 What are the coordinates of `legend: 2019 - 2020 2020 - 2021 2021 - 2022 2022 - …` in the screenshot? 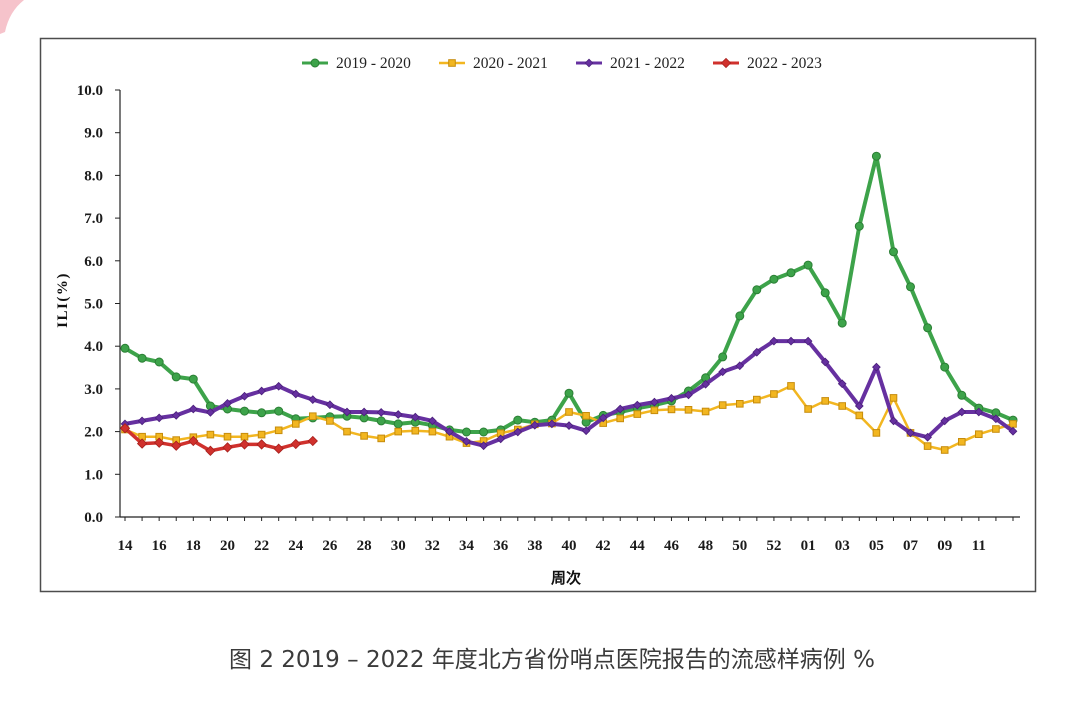 It's located at (562, 63).